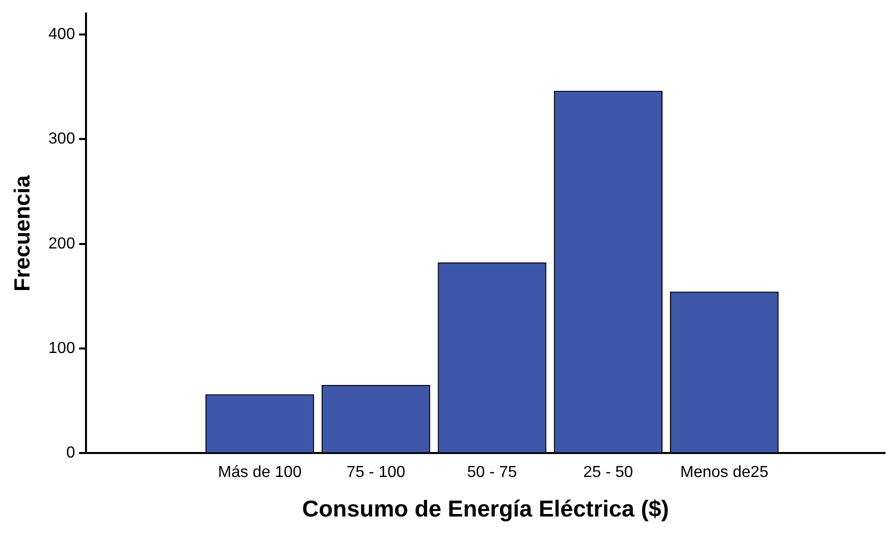 This screenshot has width=887, height=534. I want to click on y-tick-label: 200, so click(62, 243).